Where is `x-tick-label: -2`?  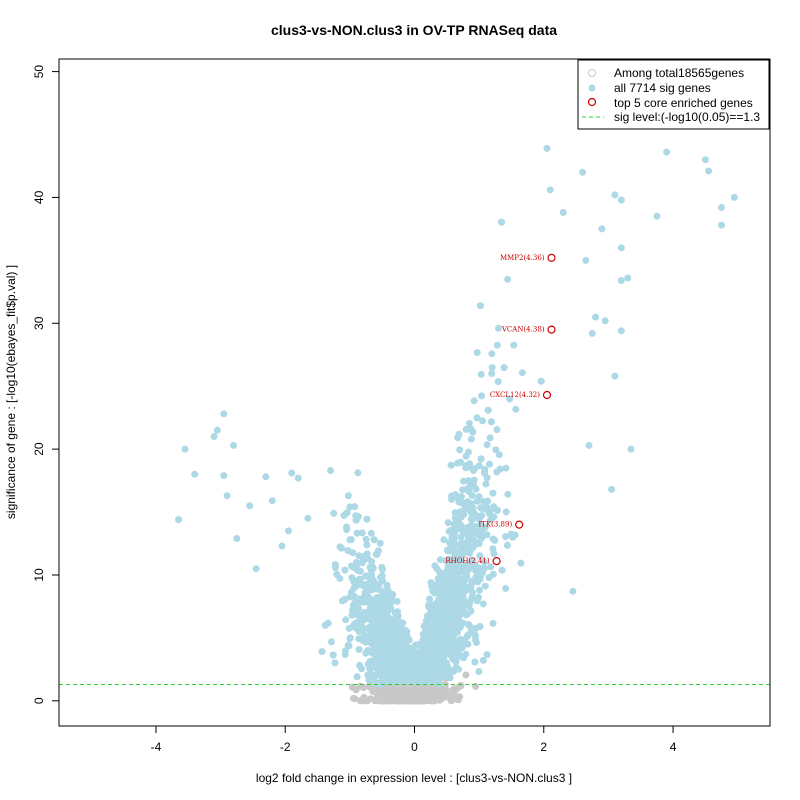 x-tick-label: -2 is located at coordinates (285, 747).